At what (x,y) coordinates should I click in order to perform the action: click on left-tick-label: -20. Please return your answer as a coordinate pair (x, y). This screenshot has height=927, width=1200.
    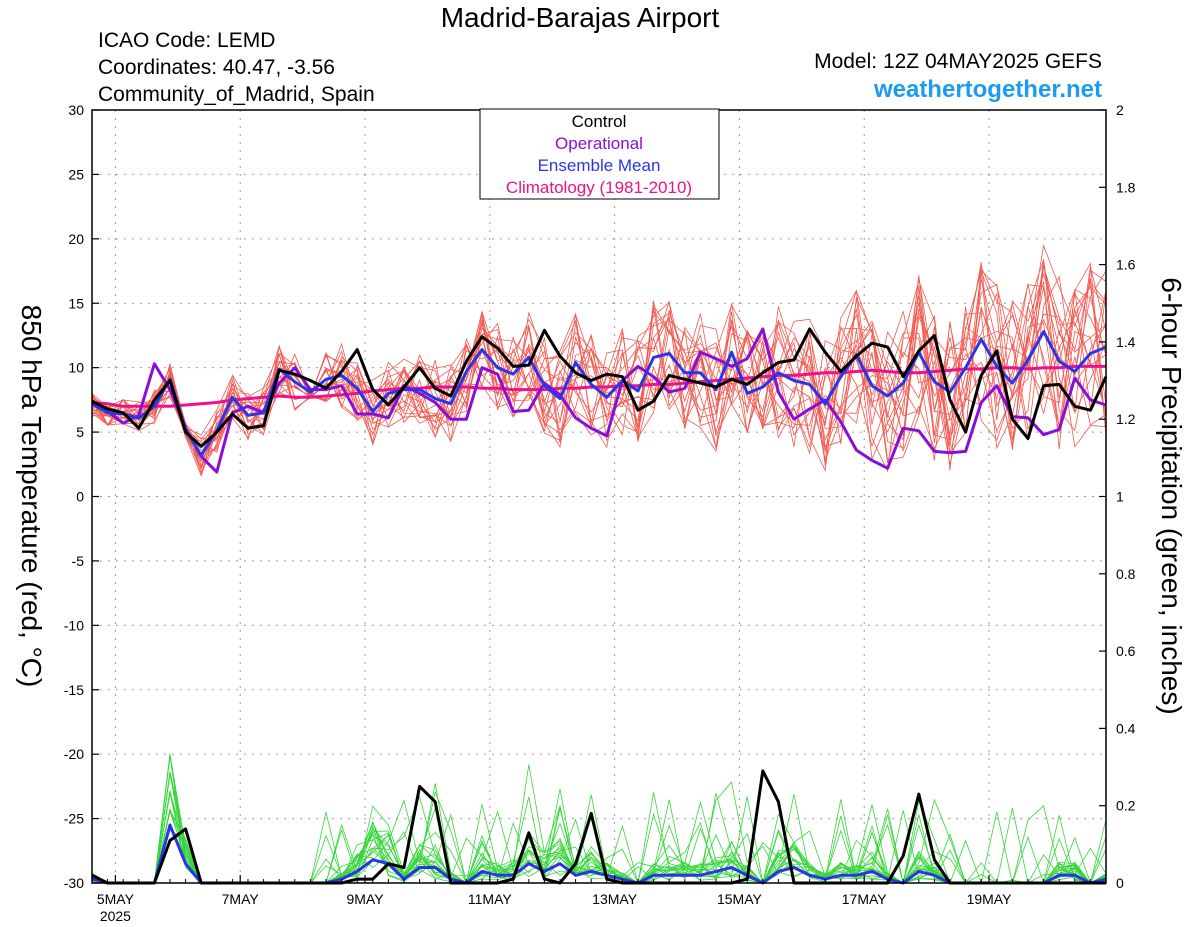
    Looking at the image, I should click on (74, 754).